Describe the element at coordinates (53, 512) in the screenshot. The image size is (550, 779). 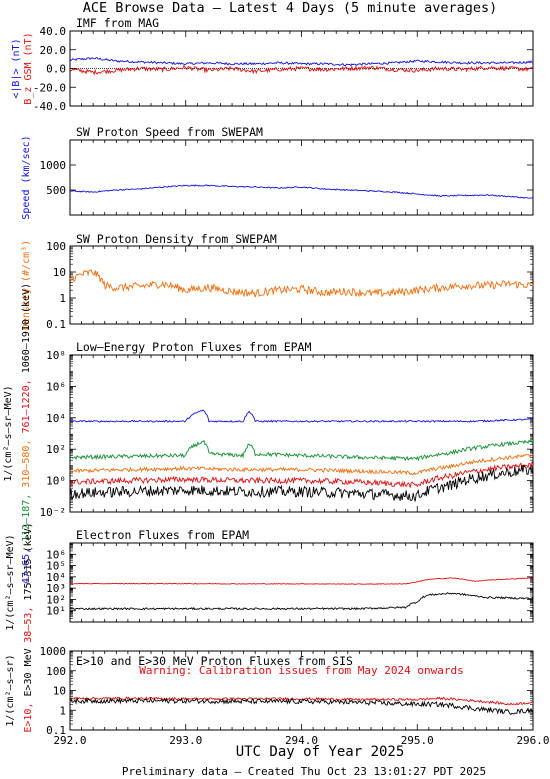
I see `y-tick-label: 10⁻²` at that location.